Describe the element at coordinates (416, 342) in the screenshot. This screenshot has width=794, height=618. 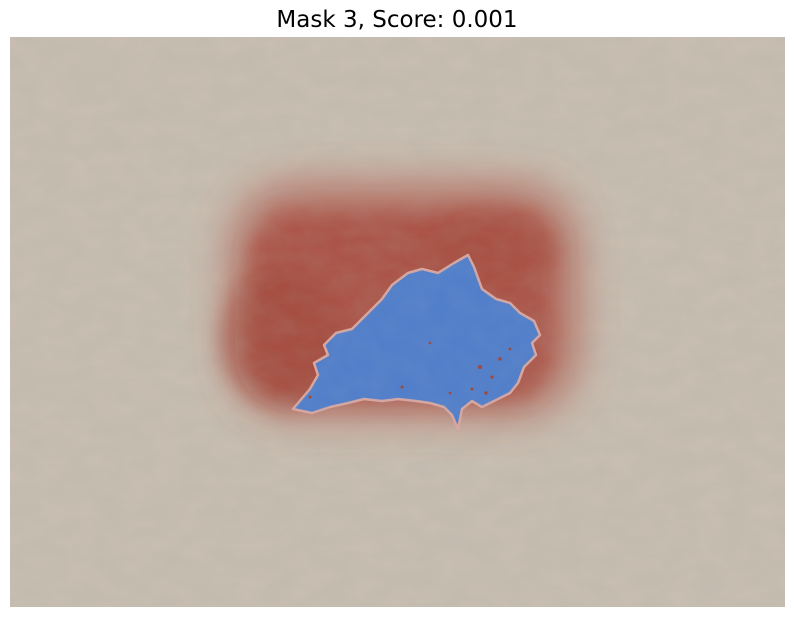
I see `segmentation-mask` at that location.